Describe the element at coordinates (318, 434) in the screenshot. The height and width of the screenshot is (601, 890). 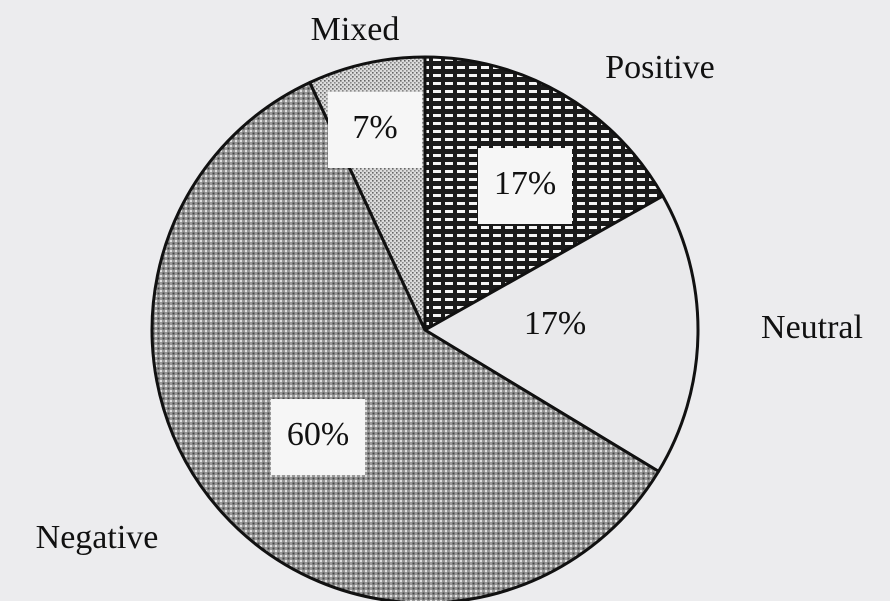
I see `value-label: 60%` at that location.